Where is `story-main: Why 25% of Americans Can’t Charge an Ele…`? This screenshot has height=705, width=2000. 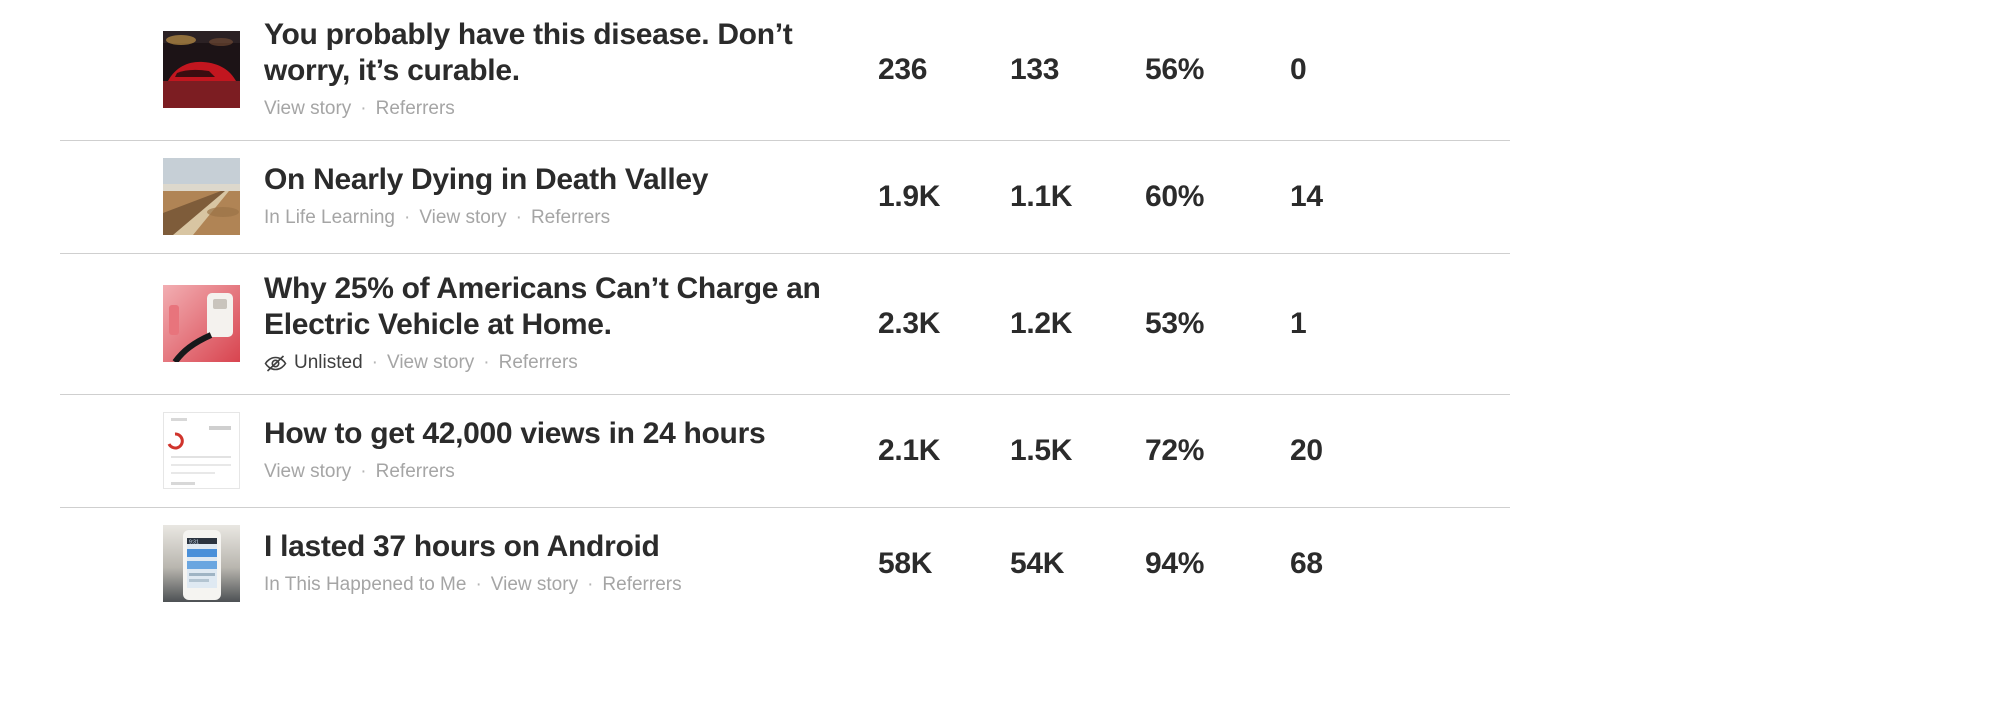
story-main: Why 25% of Americans Can’t Charge an Ele… is located at coordinates (571, 323).